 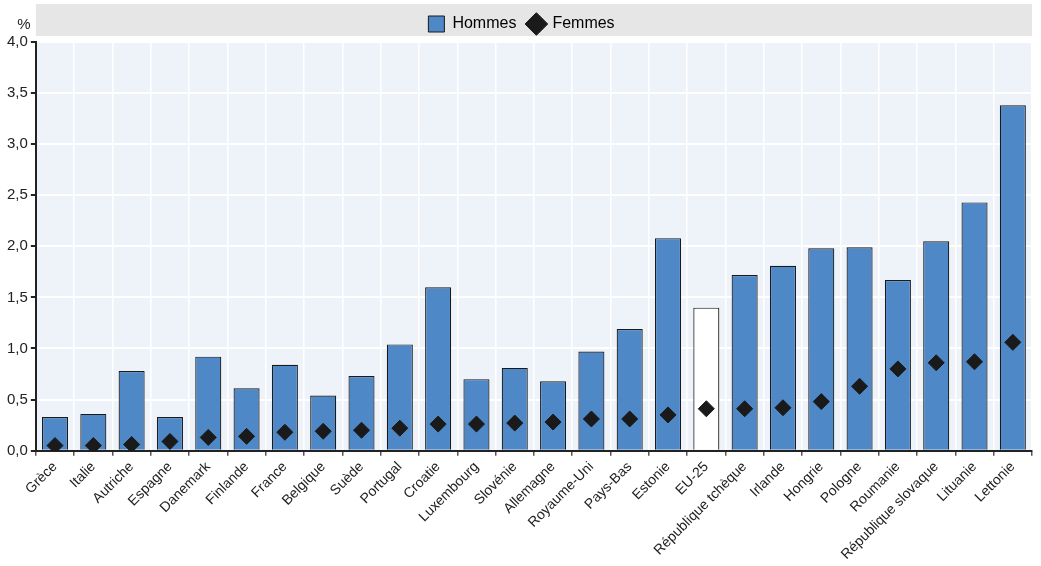 I want to click on y-tick-label: 4,0, so click(x=17, y=41).